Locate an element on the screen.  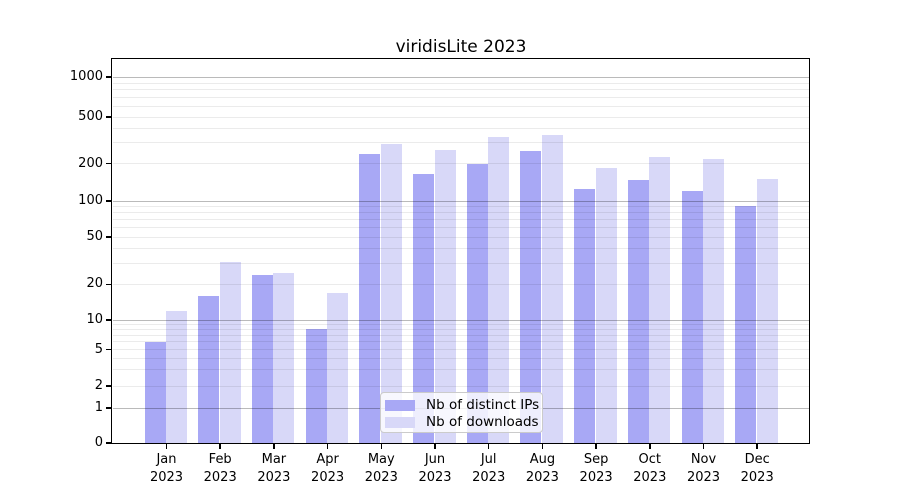
legend: Nb of distinct IPs Nb of downloads is located at coordinates (461, 412).